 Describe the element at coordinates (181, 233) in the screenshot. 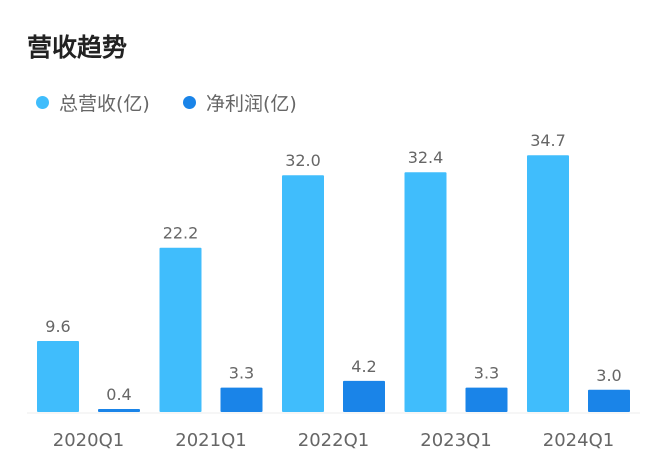

I see `data-label: 22.2` at that location.